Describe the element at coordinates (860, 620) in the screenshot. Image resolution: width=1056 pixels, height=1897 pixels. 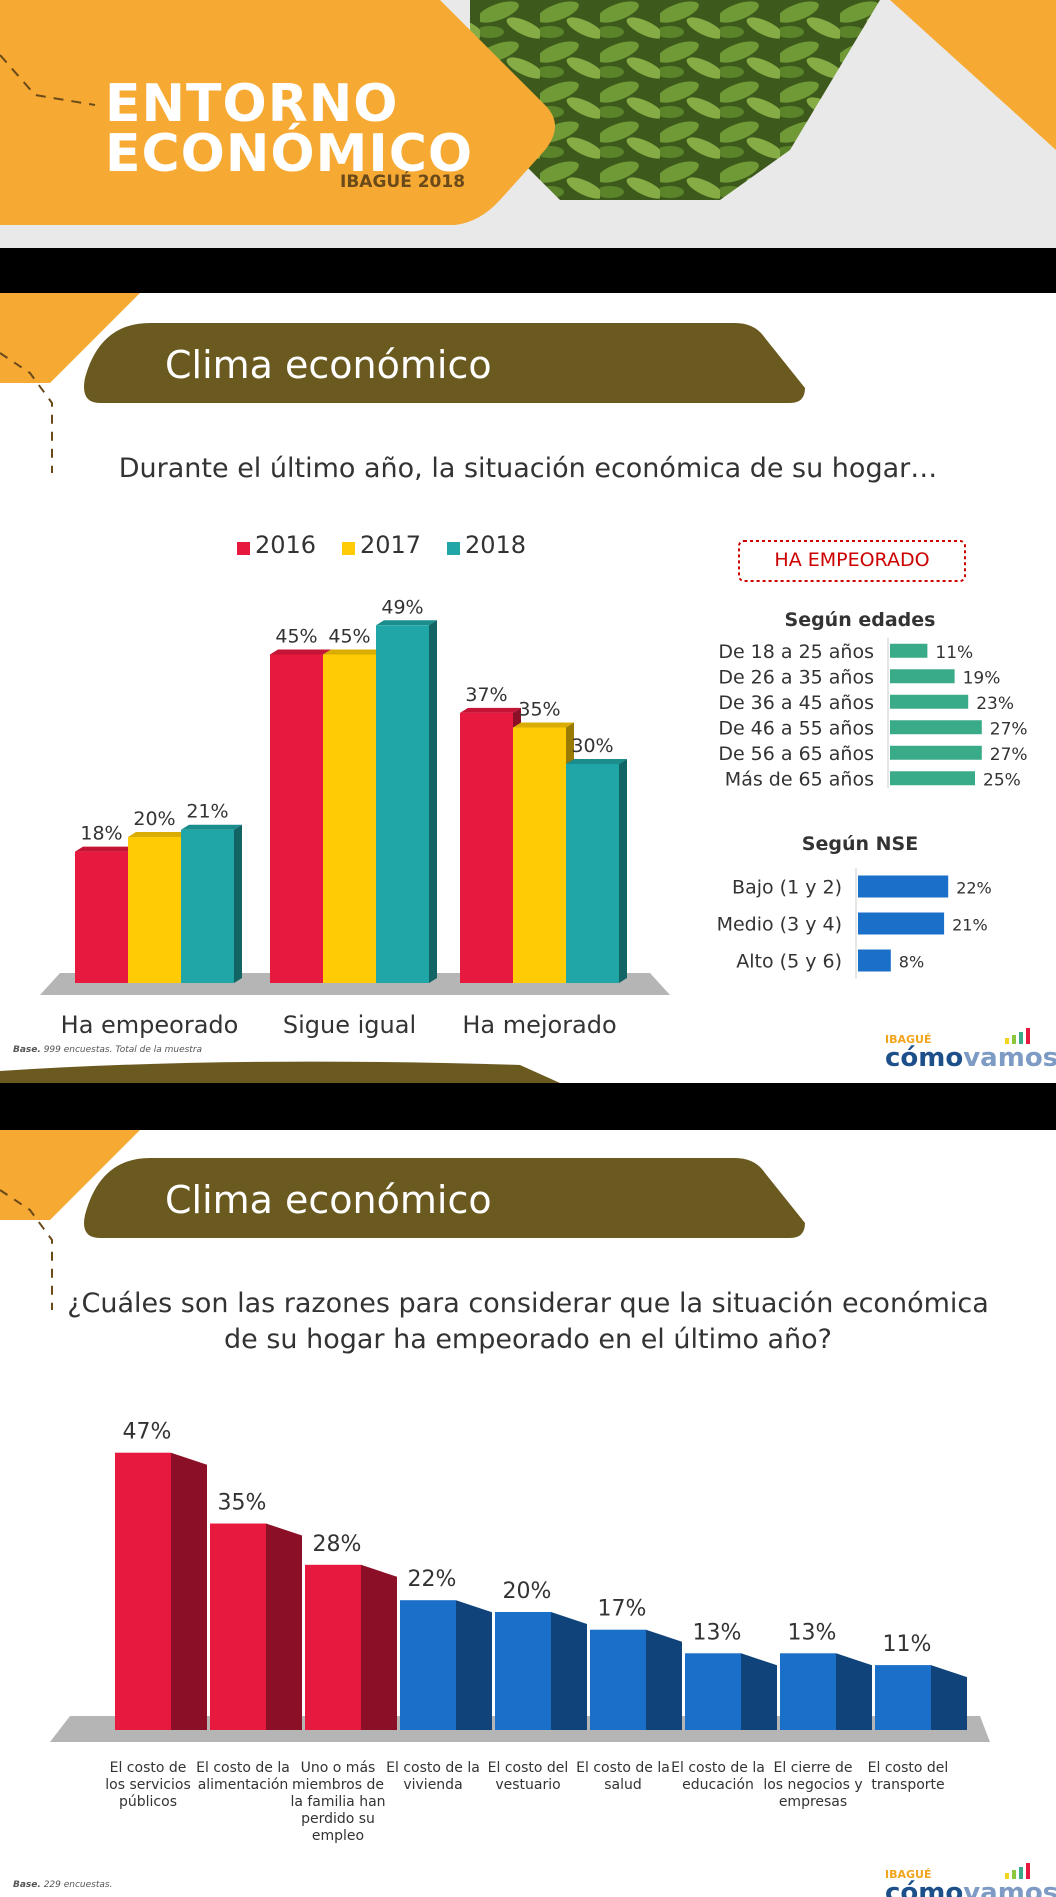
I see `ages-title: Según edades` at that location.